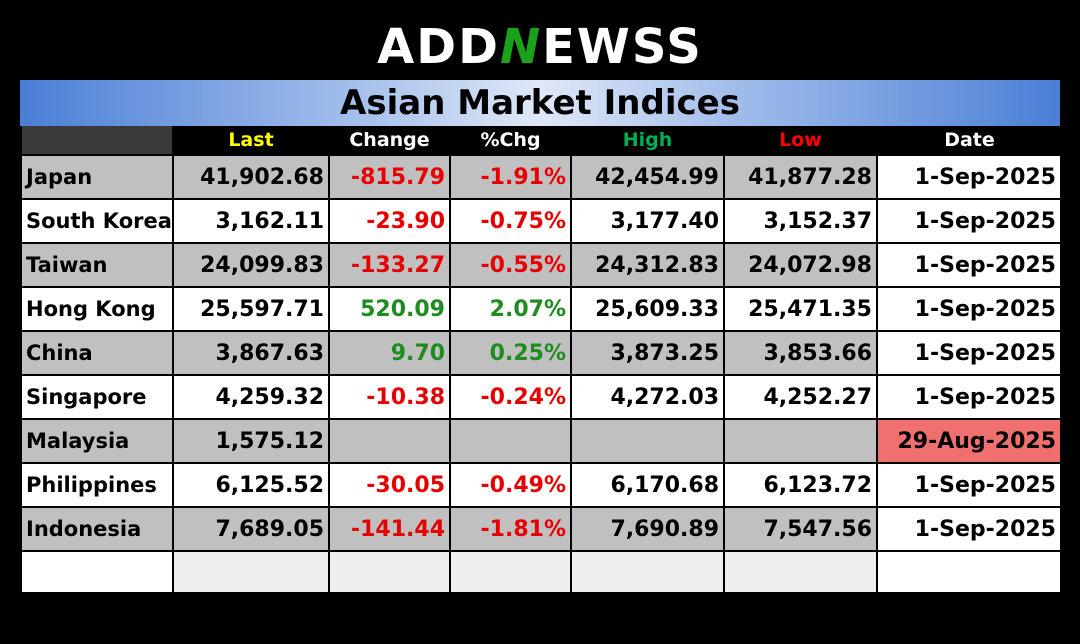 The image size is (1080, 644). I want to click on index-name-cell: Philippines, so click(97, 485).